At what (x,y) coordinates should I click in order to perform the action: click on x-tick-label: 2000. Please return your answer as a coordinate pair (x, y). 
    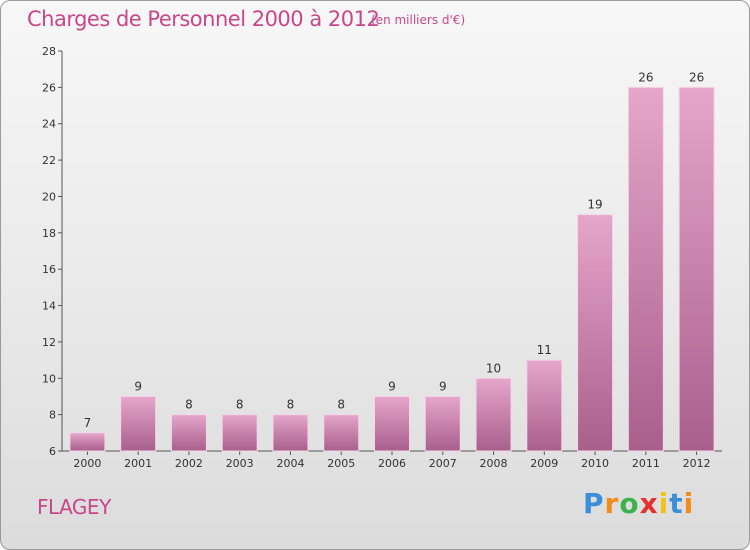
    Looking at the image, I should click on (87, 463).